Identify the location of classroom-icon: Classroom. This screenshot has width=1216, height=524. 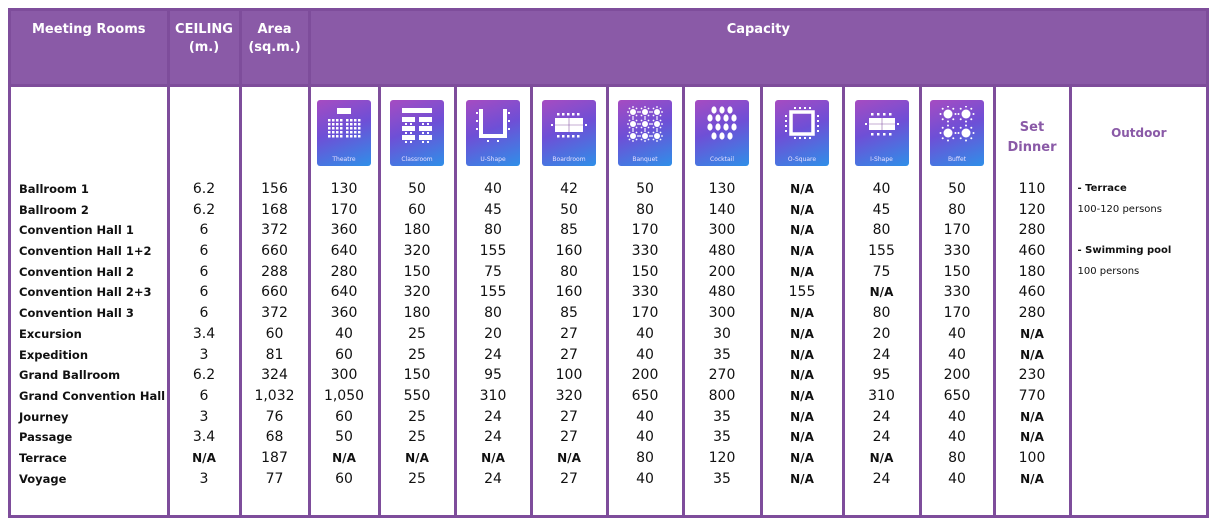
(417, 133).